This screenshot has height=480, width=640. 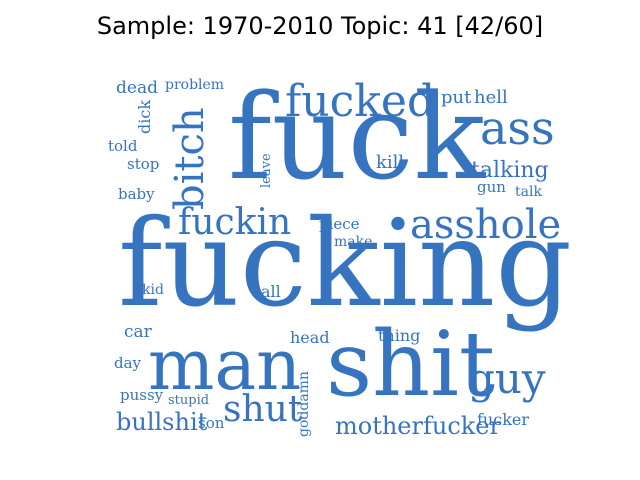 What do you see at coordinates (510, 170) in the screenshot?
I see `word-talking: talking` at bounding box center [510, 170].